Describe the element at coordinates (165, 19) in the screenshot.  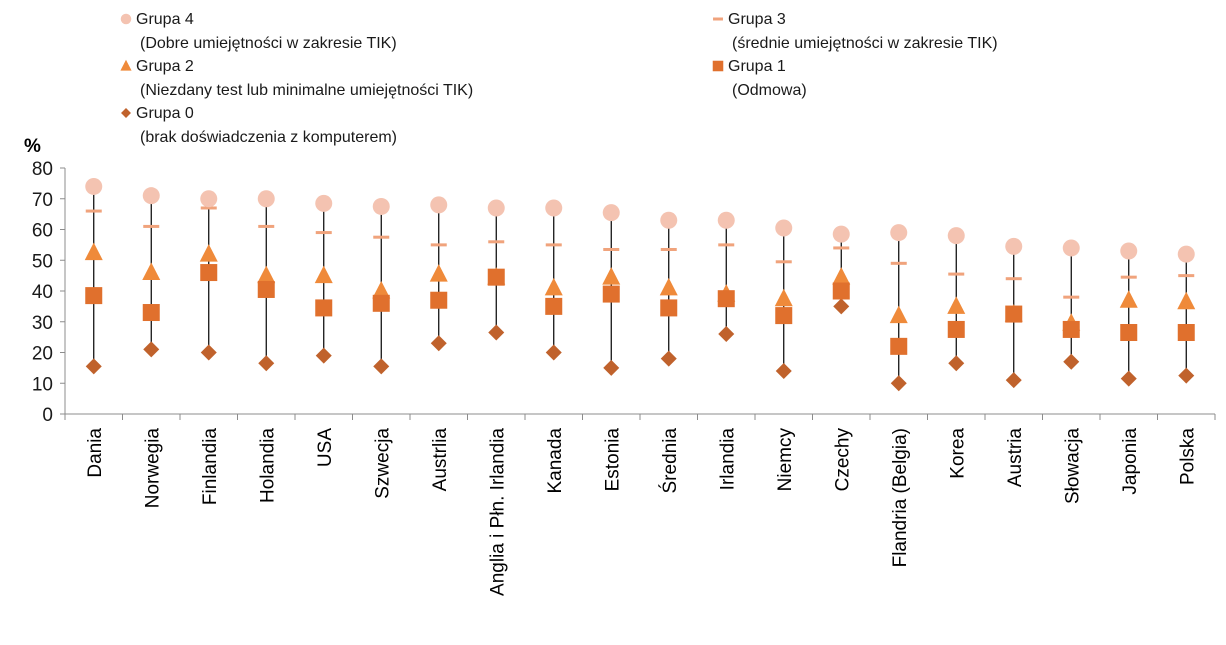
I see `legend-label: Grupa 4` at that location.